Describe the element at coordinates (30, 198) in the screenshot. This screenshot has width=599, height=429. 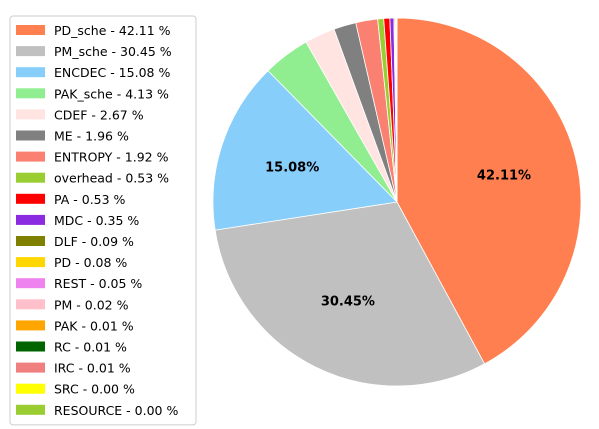
I see `legend-swatch-pa` at that location.